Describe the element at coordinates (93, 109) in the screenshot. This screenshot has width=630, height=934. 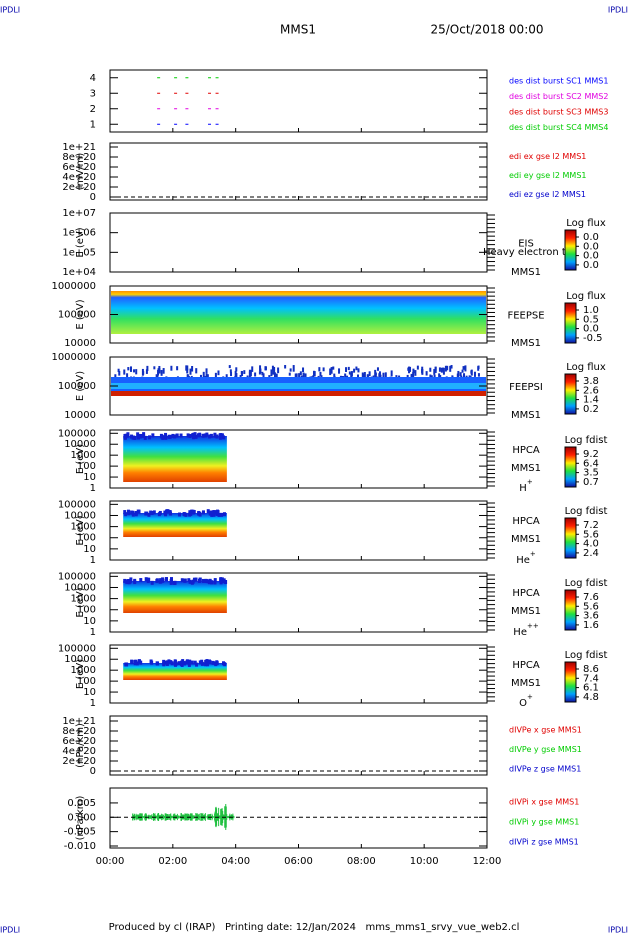
I see `y-tick-label: 2` at that location.